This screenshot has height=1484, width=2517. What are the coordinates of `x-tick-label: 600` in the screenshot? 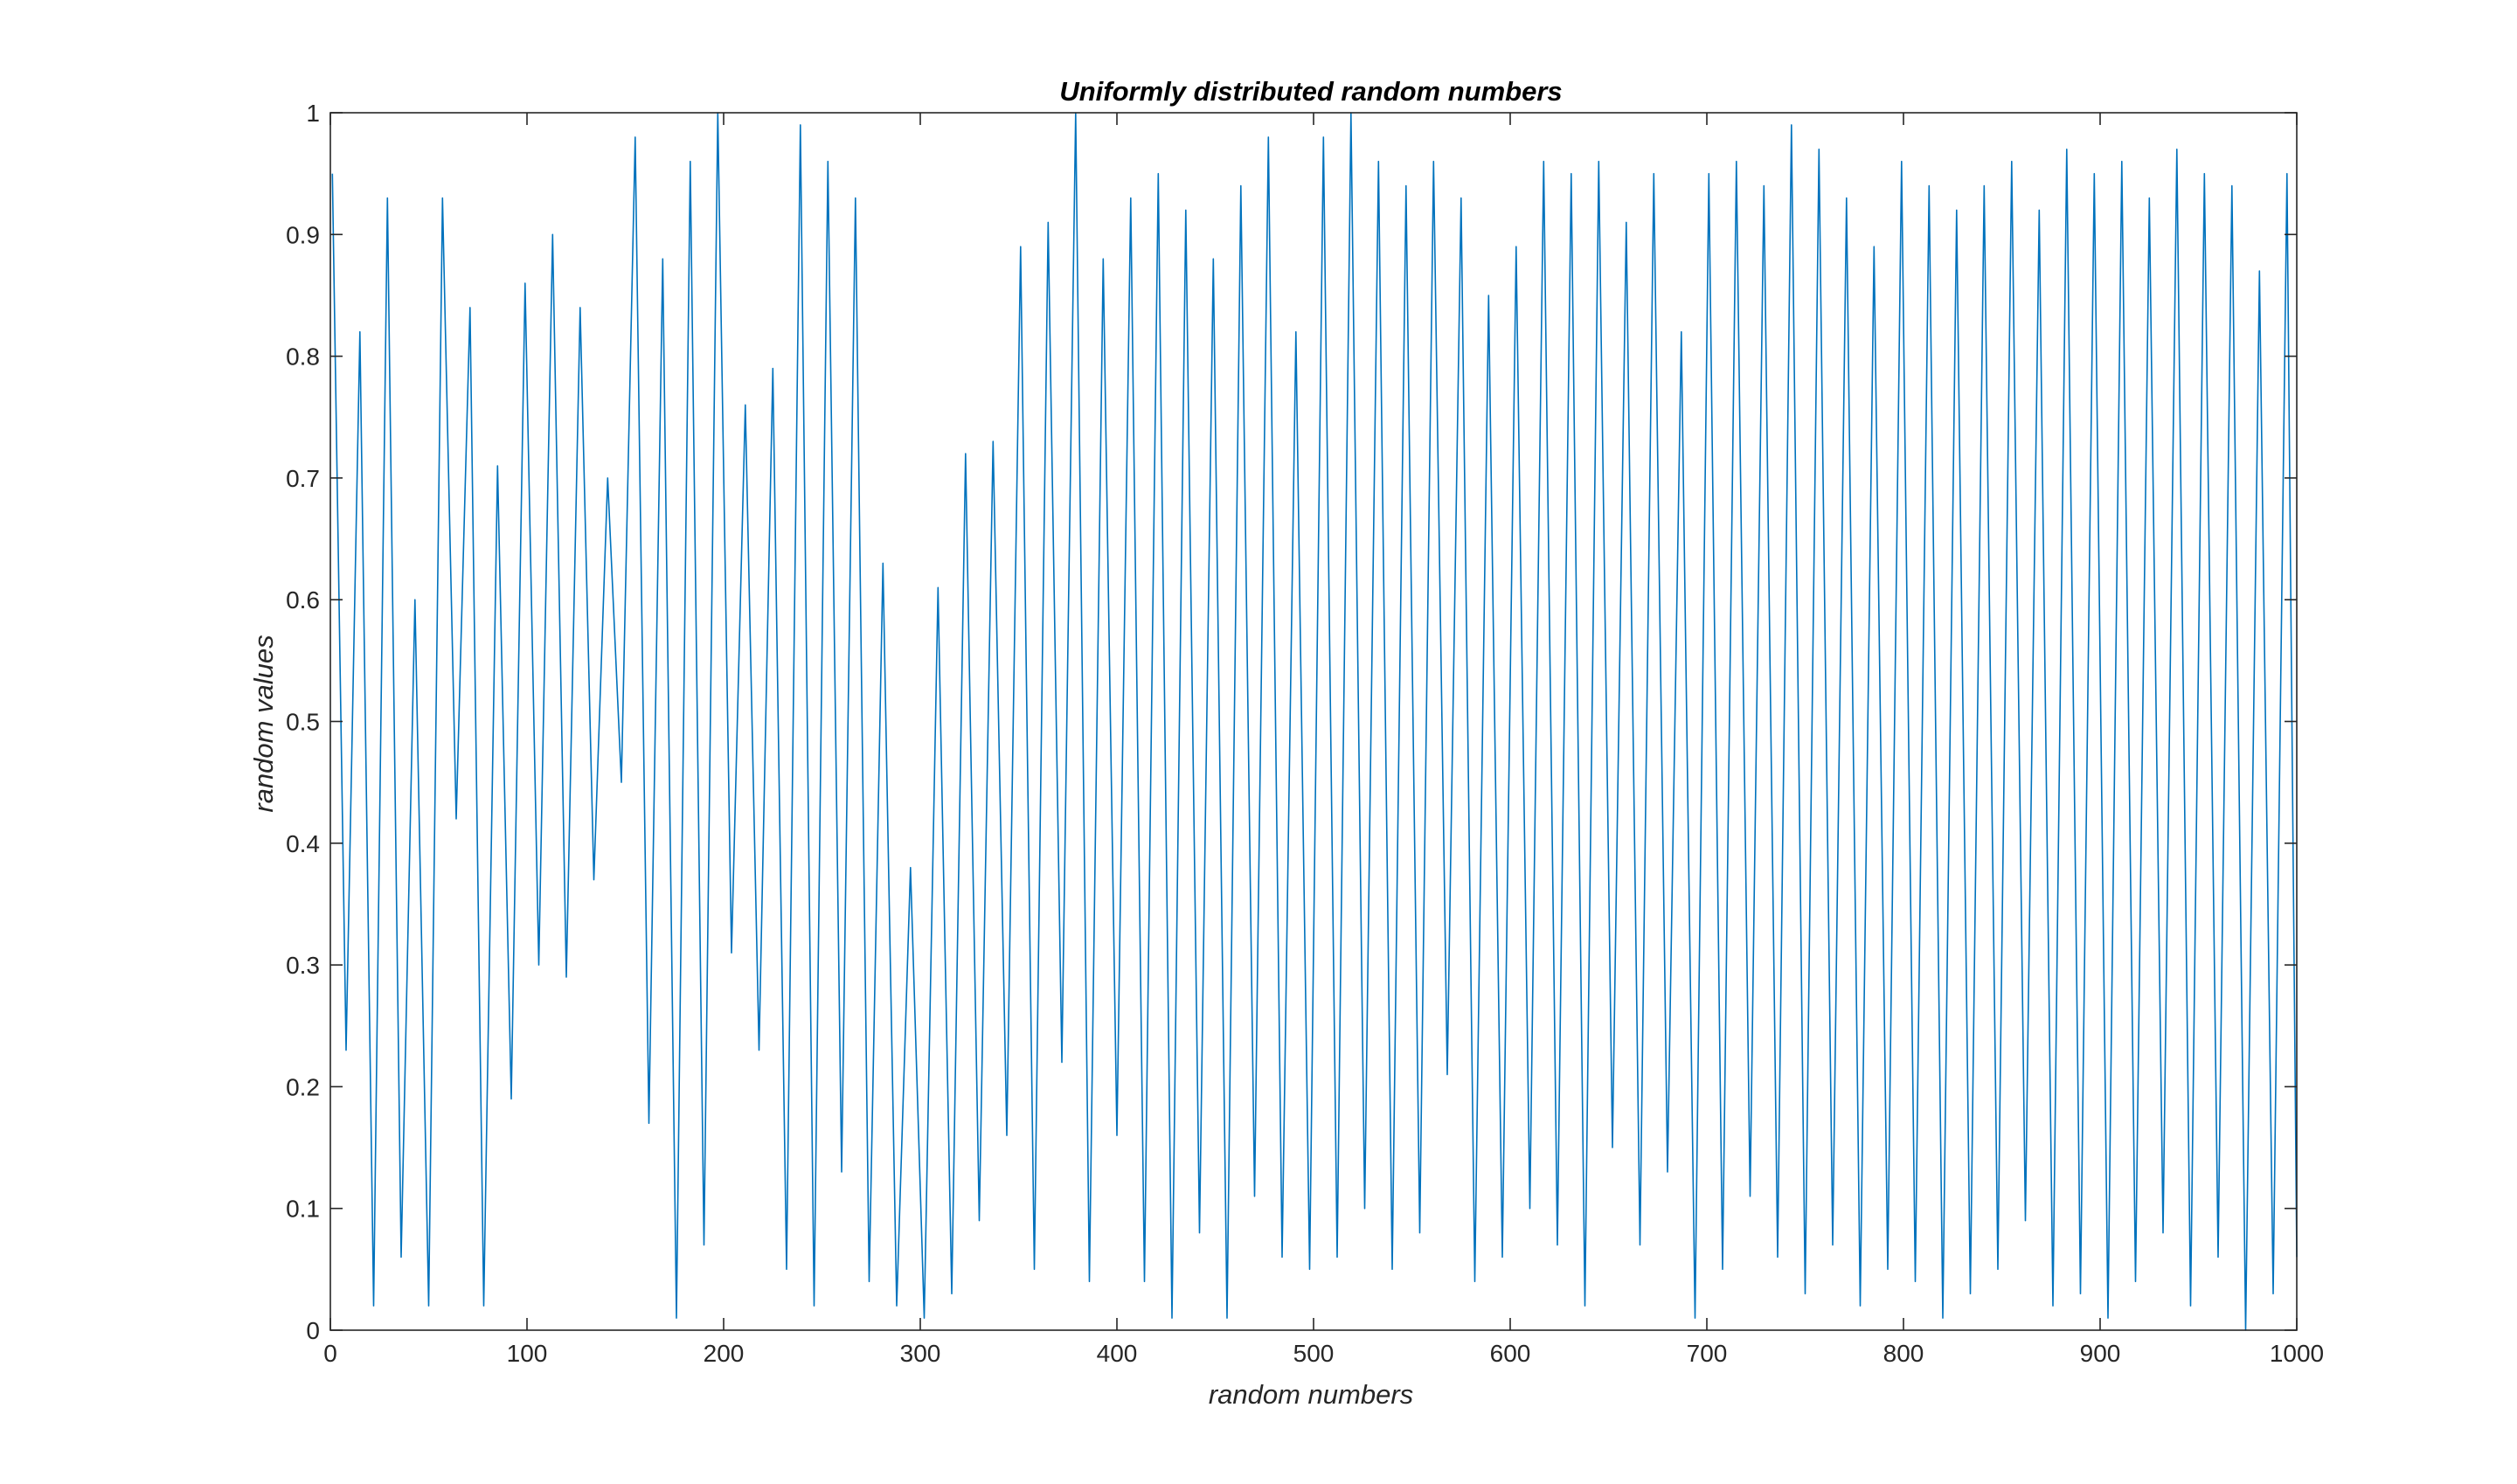 It's located at (1510, 1353).